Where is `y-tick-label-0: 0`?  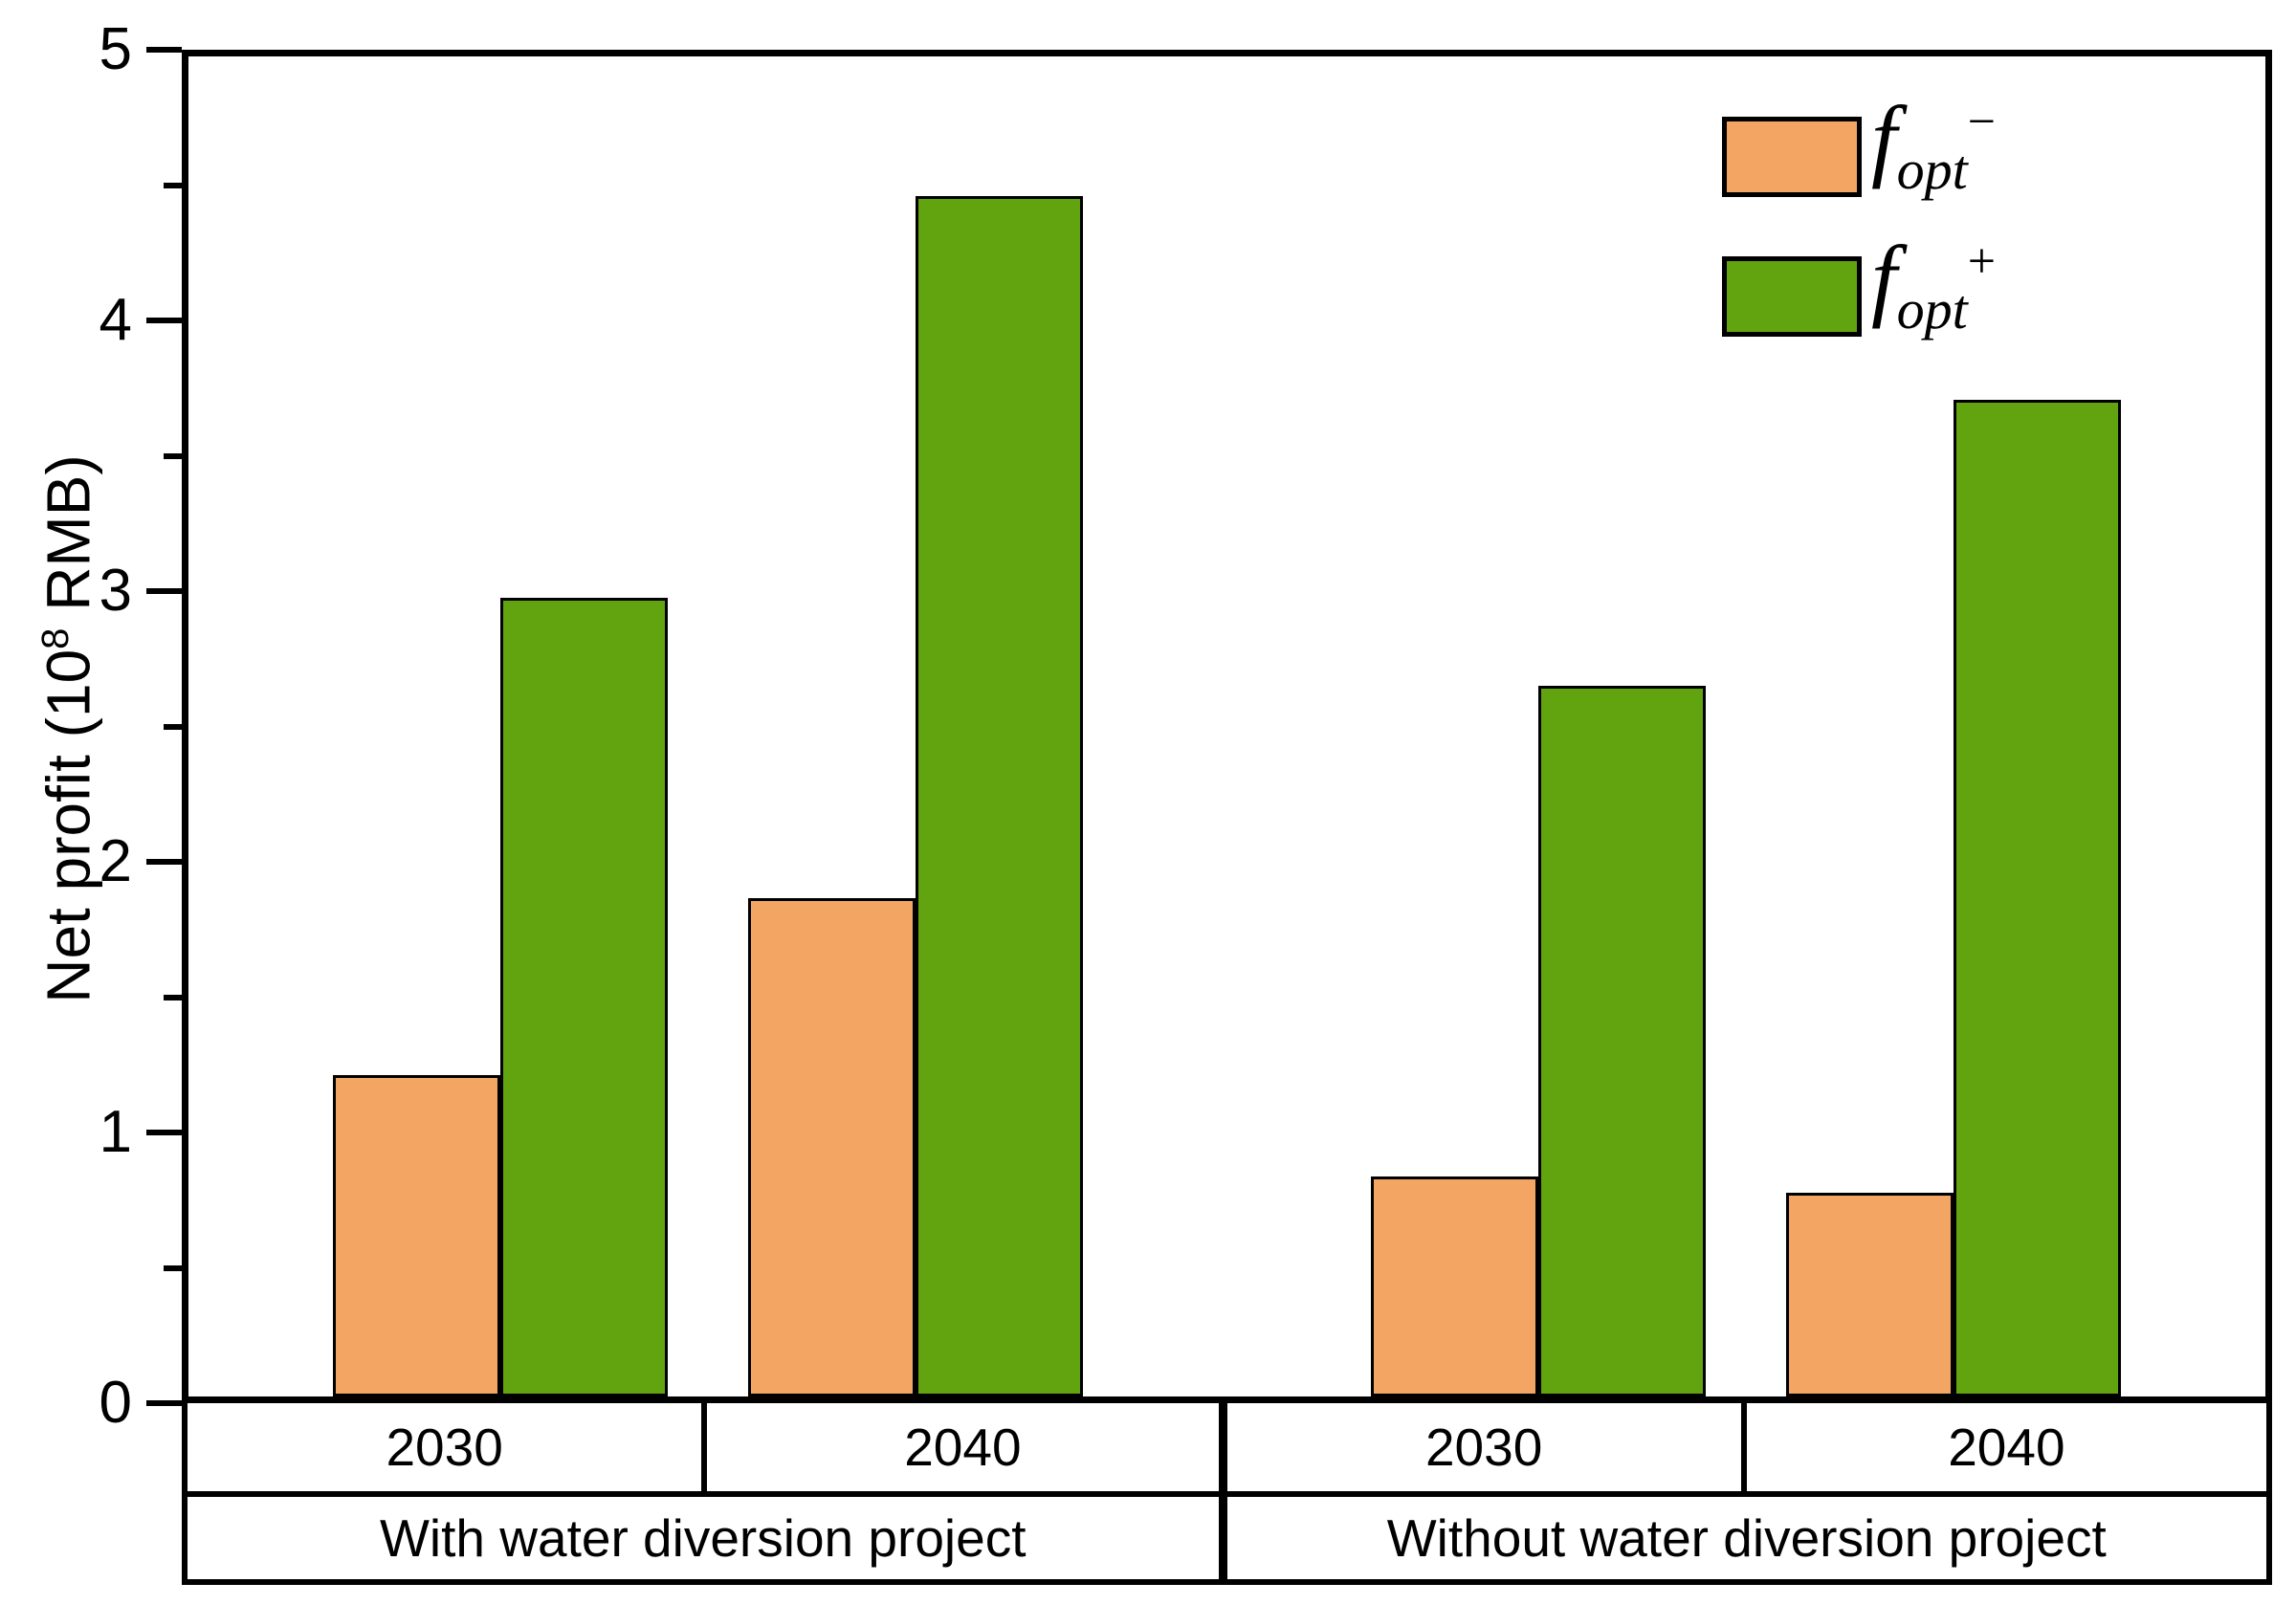
y-tick-label-0: 0 is located at coordinates (115, 1403).